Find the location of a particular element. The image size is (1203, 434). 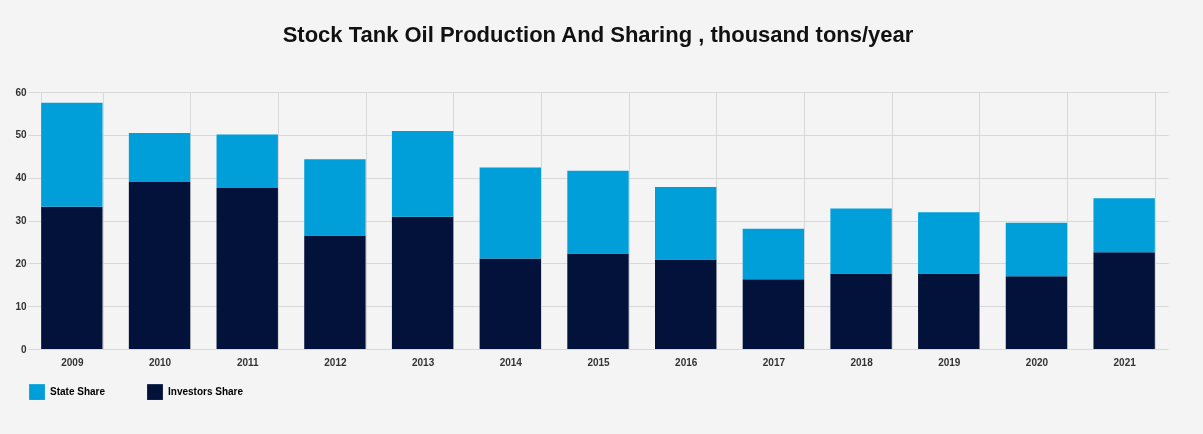

chart-title: Stock Tank Oil Production And Sharing , thousand tons/year is located at coordinates (598, 34).